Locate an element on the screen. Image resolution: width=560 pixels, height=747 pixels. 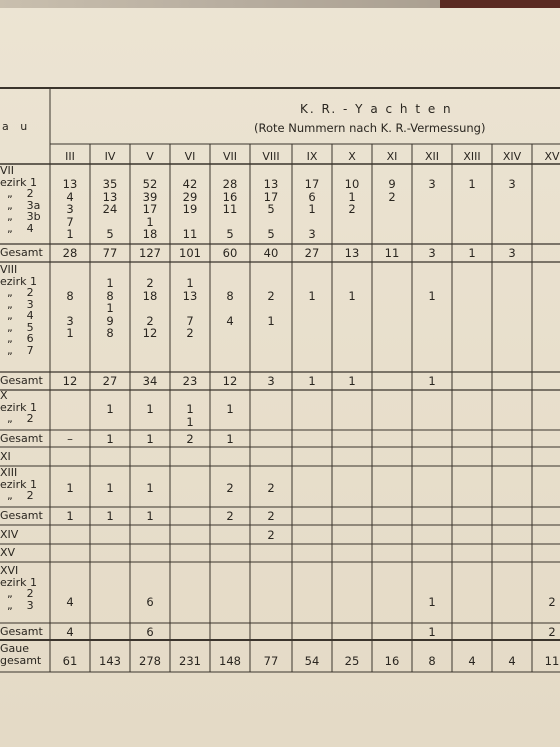
column-header-xiv: XIV is located at coordinates (512, 156).